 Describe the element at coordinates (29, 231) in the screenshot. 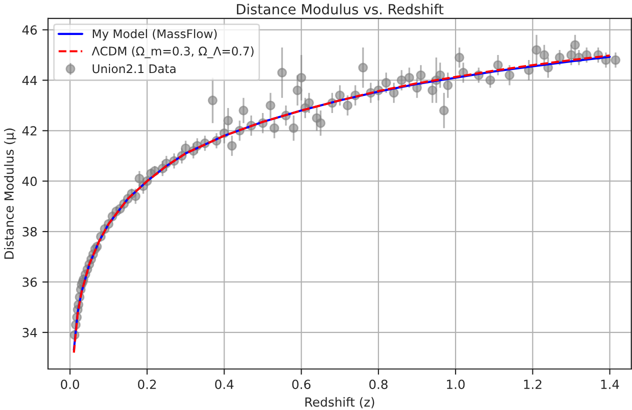

I see `y-tick-label: 38` at that location.